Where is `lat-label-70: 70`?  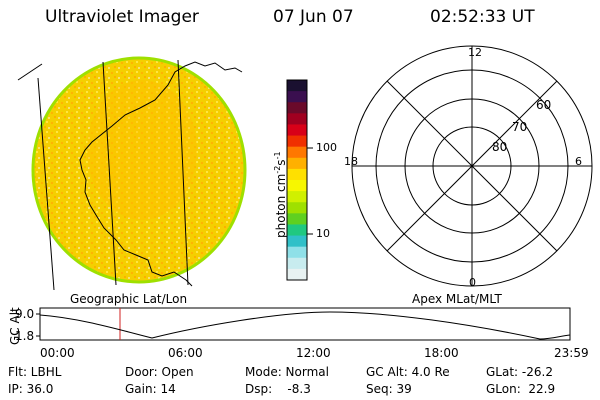 lat-label-70: 70 is located at coordinates (520, 127).